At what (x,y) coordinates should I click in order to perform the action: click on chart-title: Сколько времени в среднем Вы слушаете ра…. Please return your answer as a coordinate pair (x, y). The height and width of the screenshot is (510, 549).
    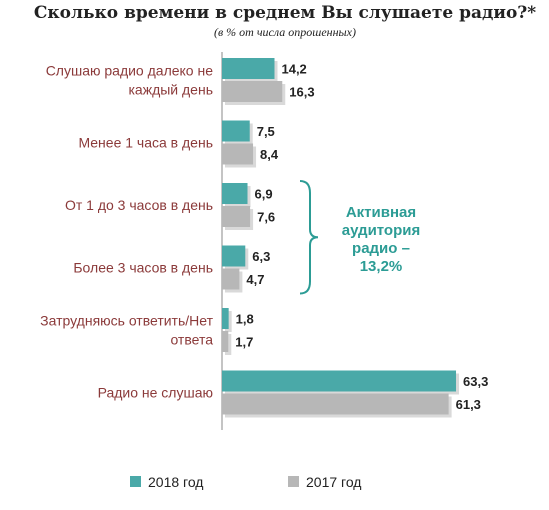
    Looking at the image, I should click on (285, 13).